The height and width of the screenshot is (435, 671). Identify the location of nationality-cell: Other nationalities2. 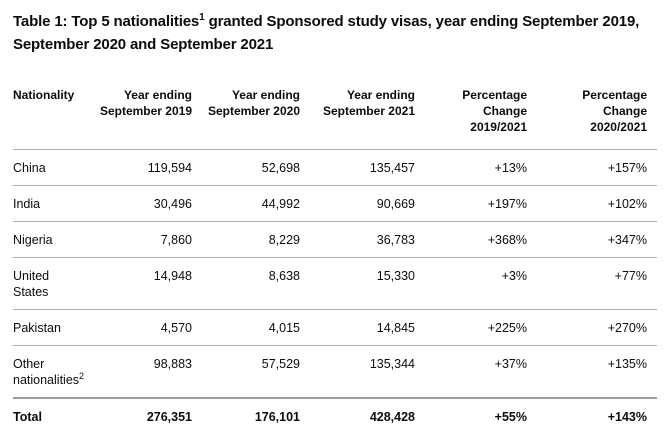
(53, 372).